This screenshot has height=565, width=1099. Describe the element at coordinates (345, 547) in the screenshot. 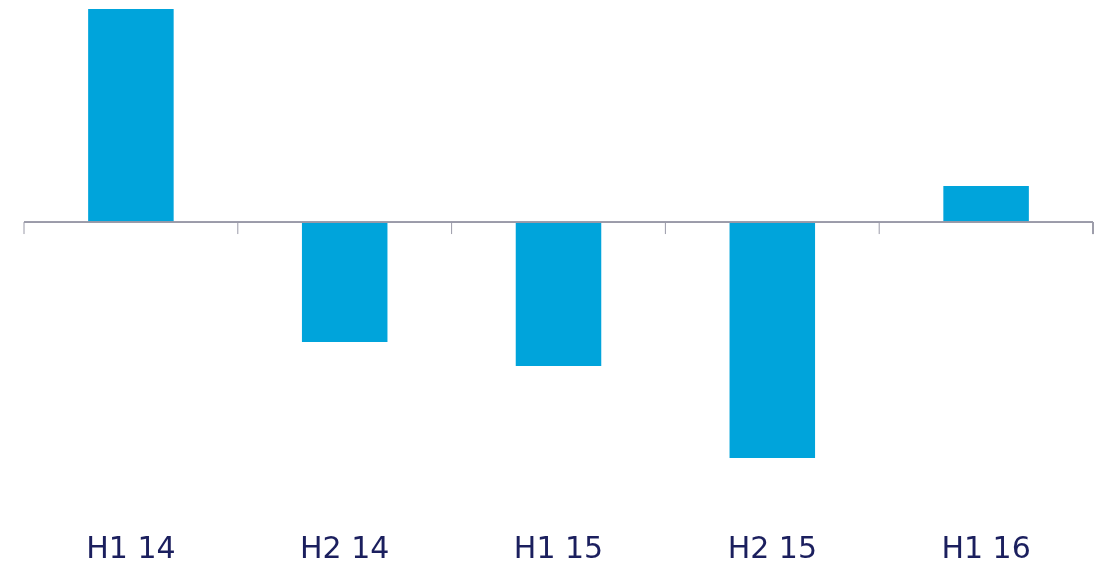

I see `x-tick-label: H2 14` at that location.